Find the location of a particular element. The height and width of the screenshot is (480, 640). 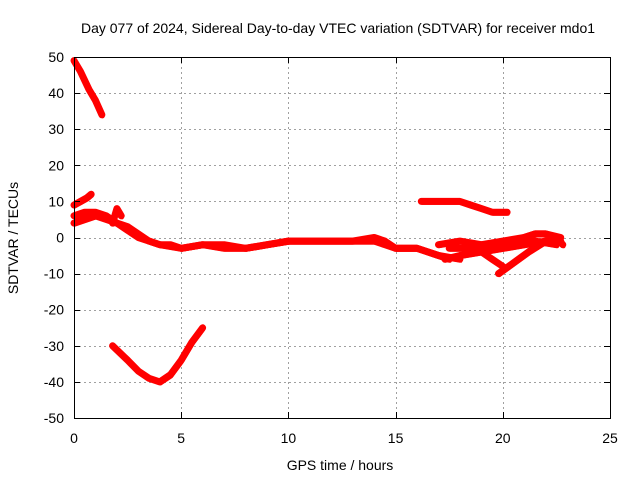

series-arc-low-dip is located at coordinates (158, 355).